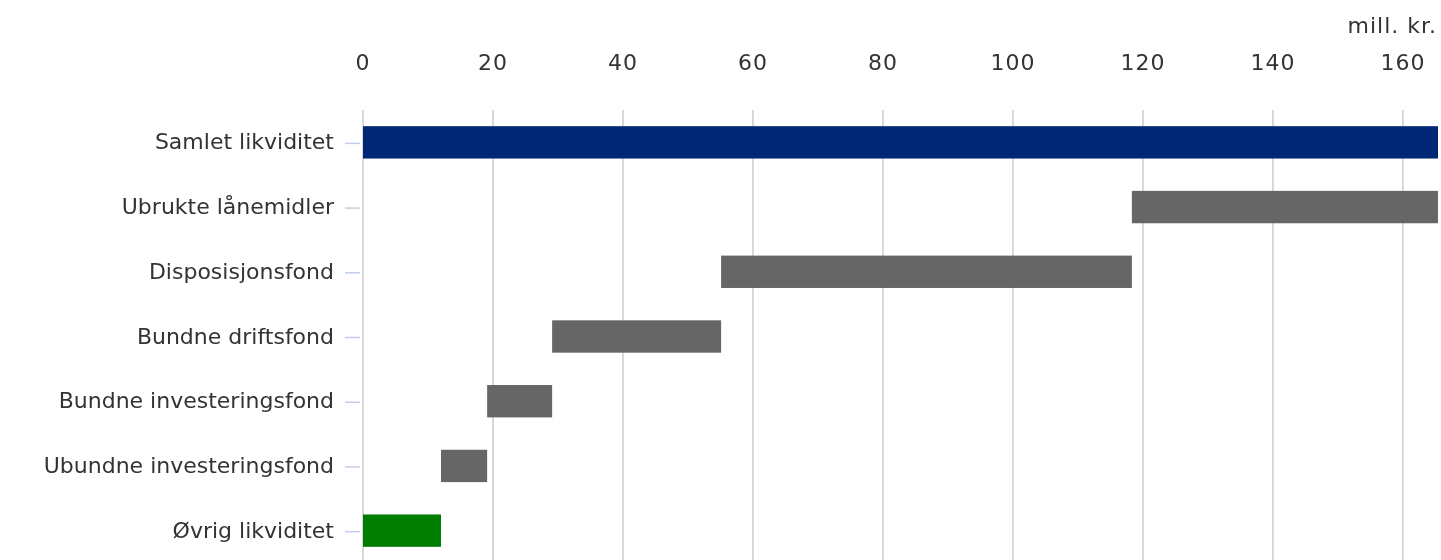 This screenshot has width=1441, height=560. Describe the element at coordinates (1392, 25) in the screenshot. I see `x-axis-title: mill. kr.` at that location.